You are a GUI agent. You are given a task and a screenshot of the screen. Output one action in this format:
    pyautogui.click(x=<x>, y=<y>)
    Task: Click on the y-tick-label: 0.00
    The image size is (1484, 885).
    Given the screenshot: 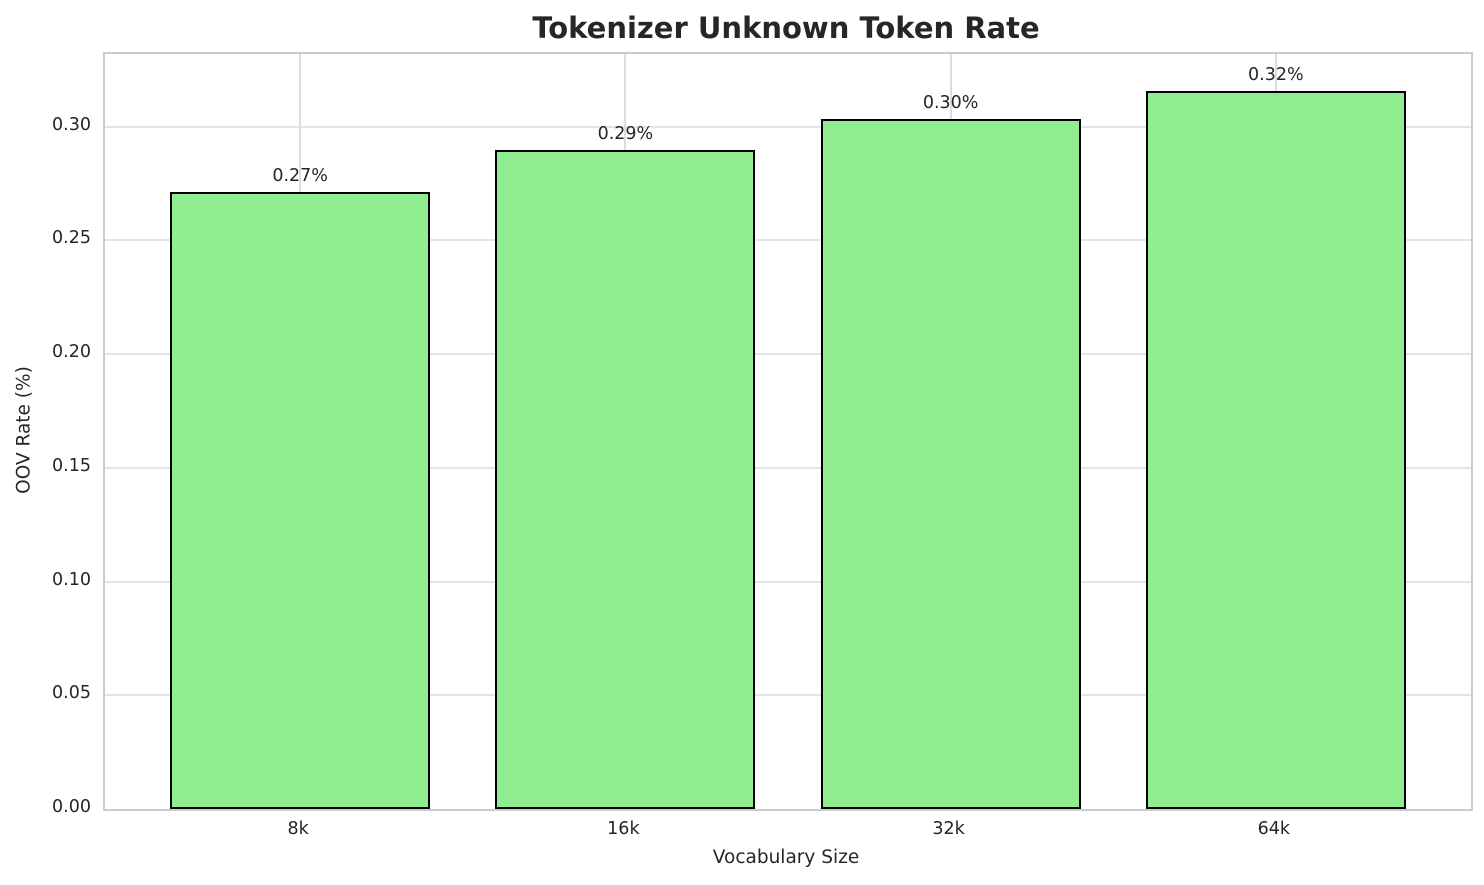 What is the action you would take?
    pyautogui.click(x=71, y=807)
    